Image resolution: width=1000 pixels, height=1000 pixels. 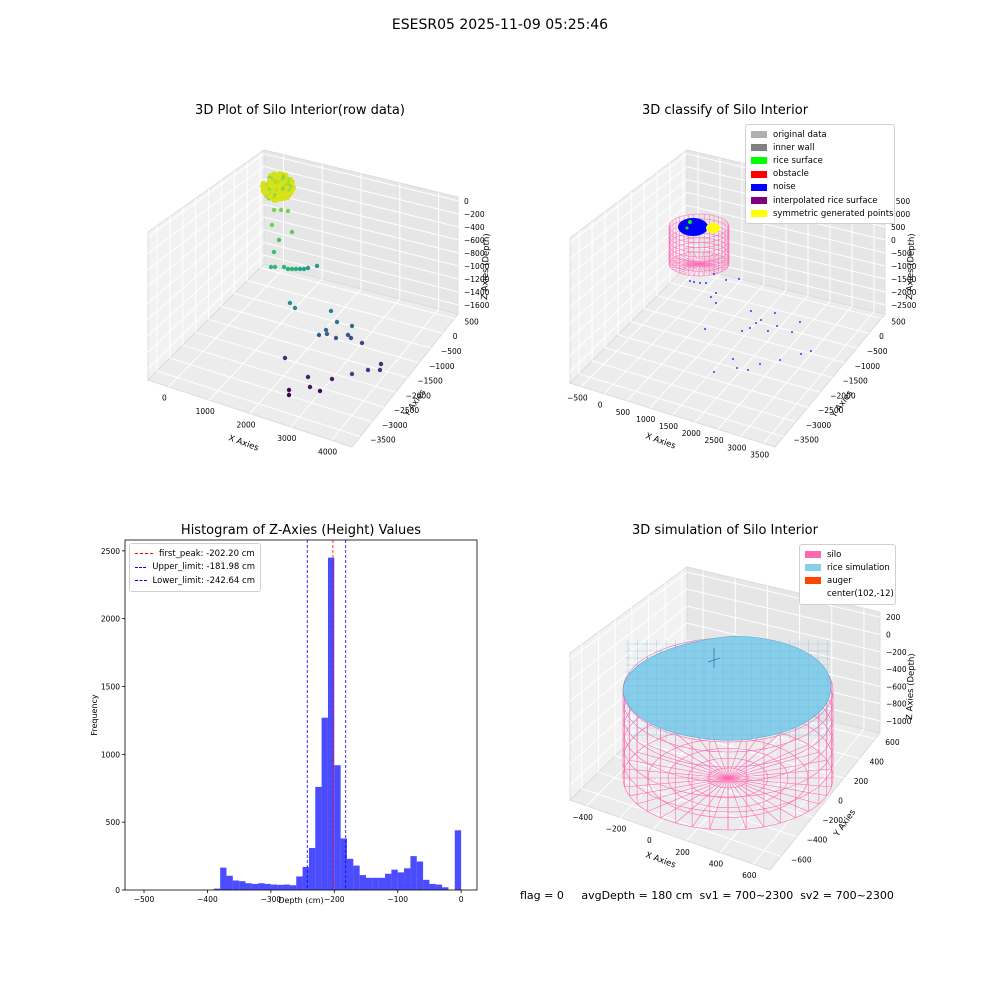 I want to click on y-tick-label: 200, so click(x=861, y=781).